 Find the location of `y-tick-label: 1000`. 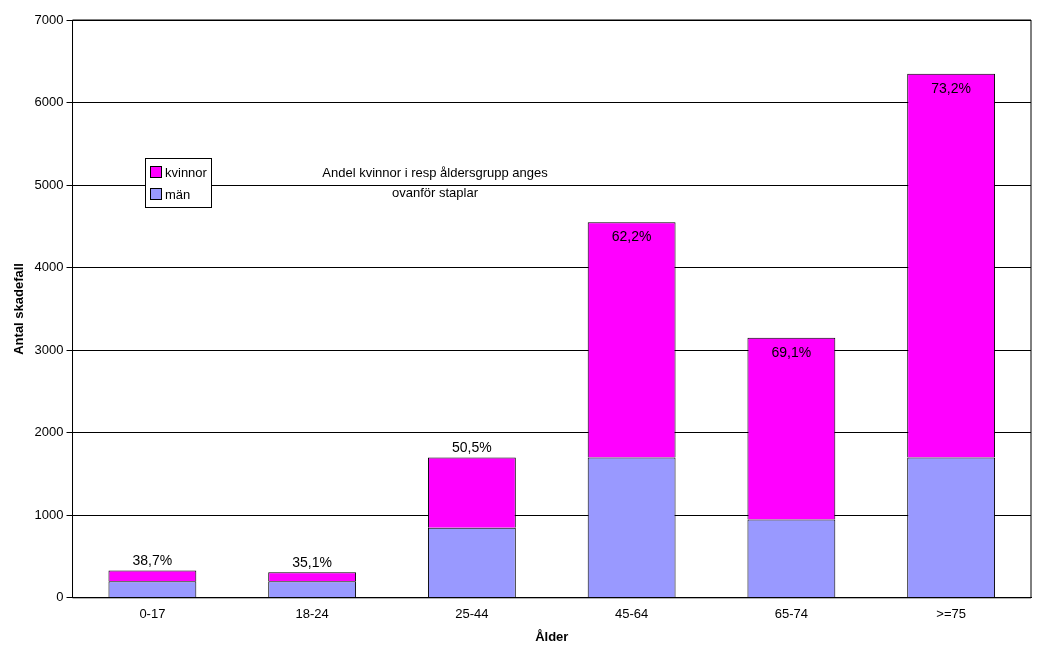

y-tick-label: 1000 is located at coordinates (49, 514).